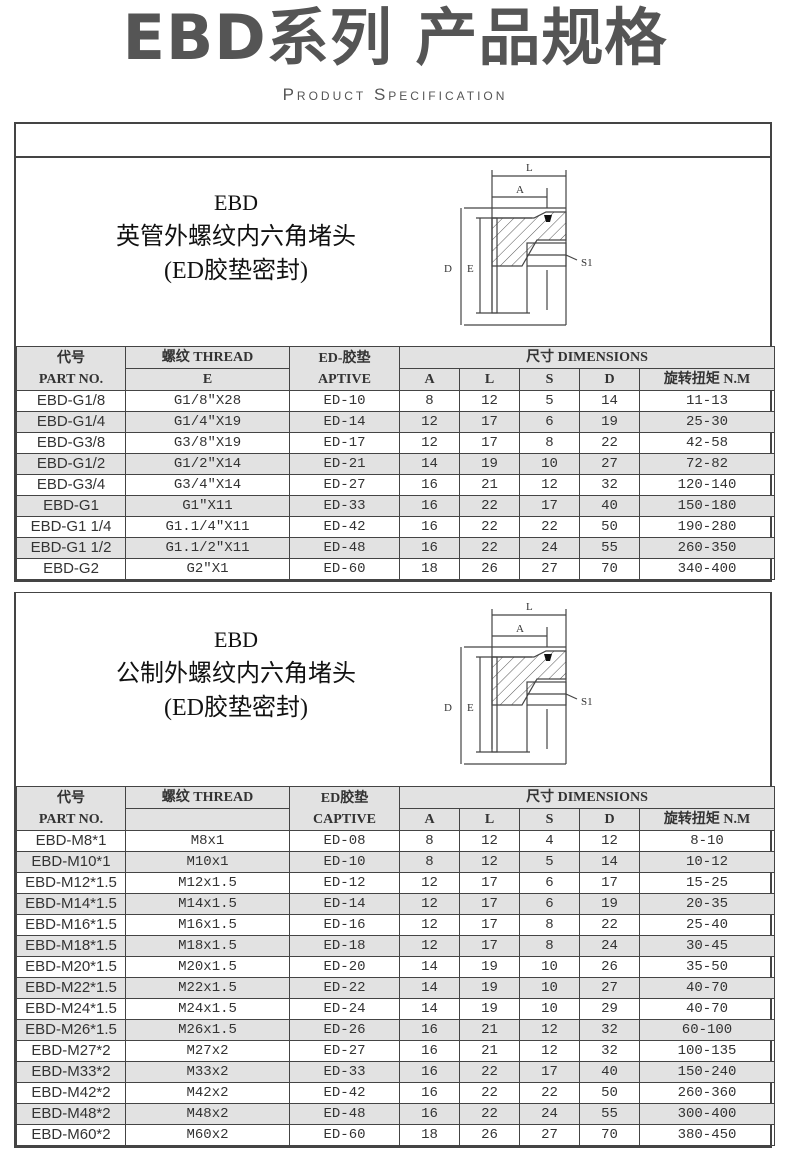 This screenshot has height=1162, width=790. What do you see at coordinates (207, 967) in the screenshot?
I see `cell-thread: M20x1.5` at bounding box center [207, 967].